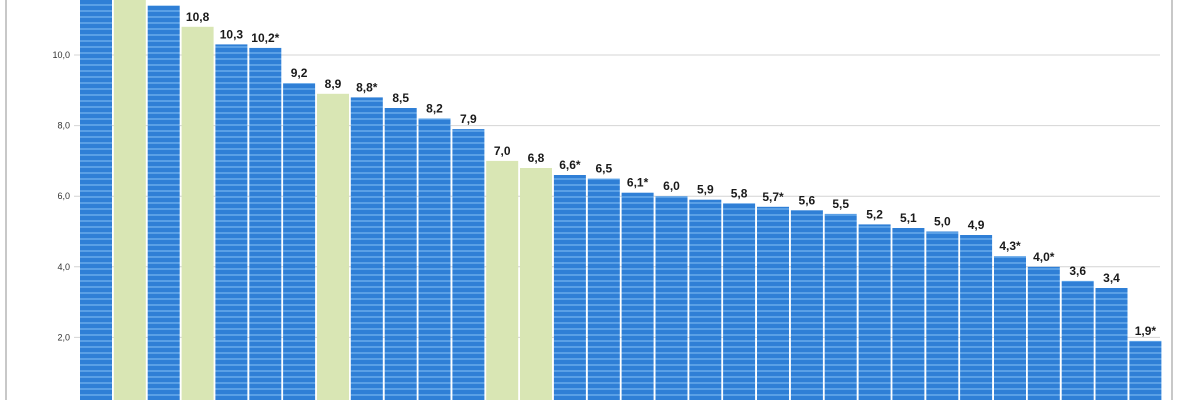 Image resolution: width=1180 pixels, height=400 pixels. What do you see at coordinates (773, 197) in the screenshot?
I see `data-label: 5,7*` at bounding box center [773, 197].